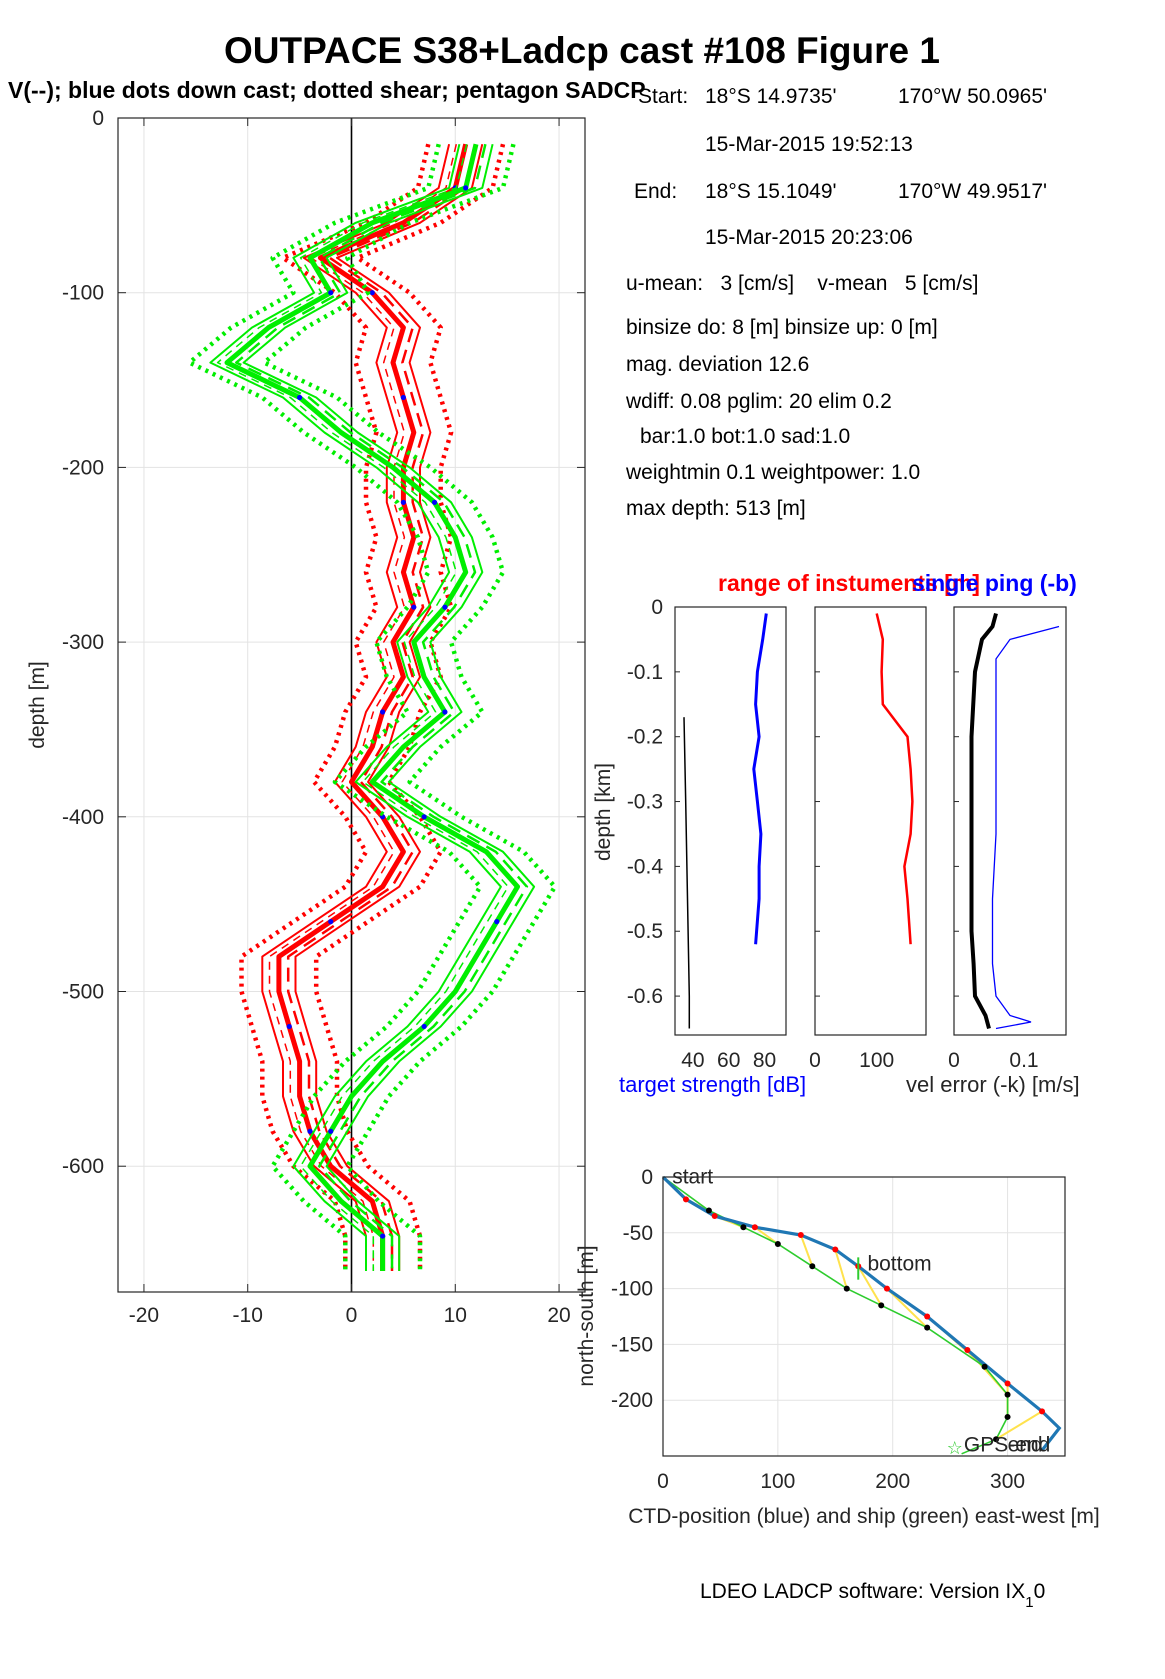 The image size is (1165, 1679). I want to click on max-depth: max depth: 513 [m], so click(716, 508).